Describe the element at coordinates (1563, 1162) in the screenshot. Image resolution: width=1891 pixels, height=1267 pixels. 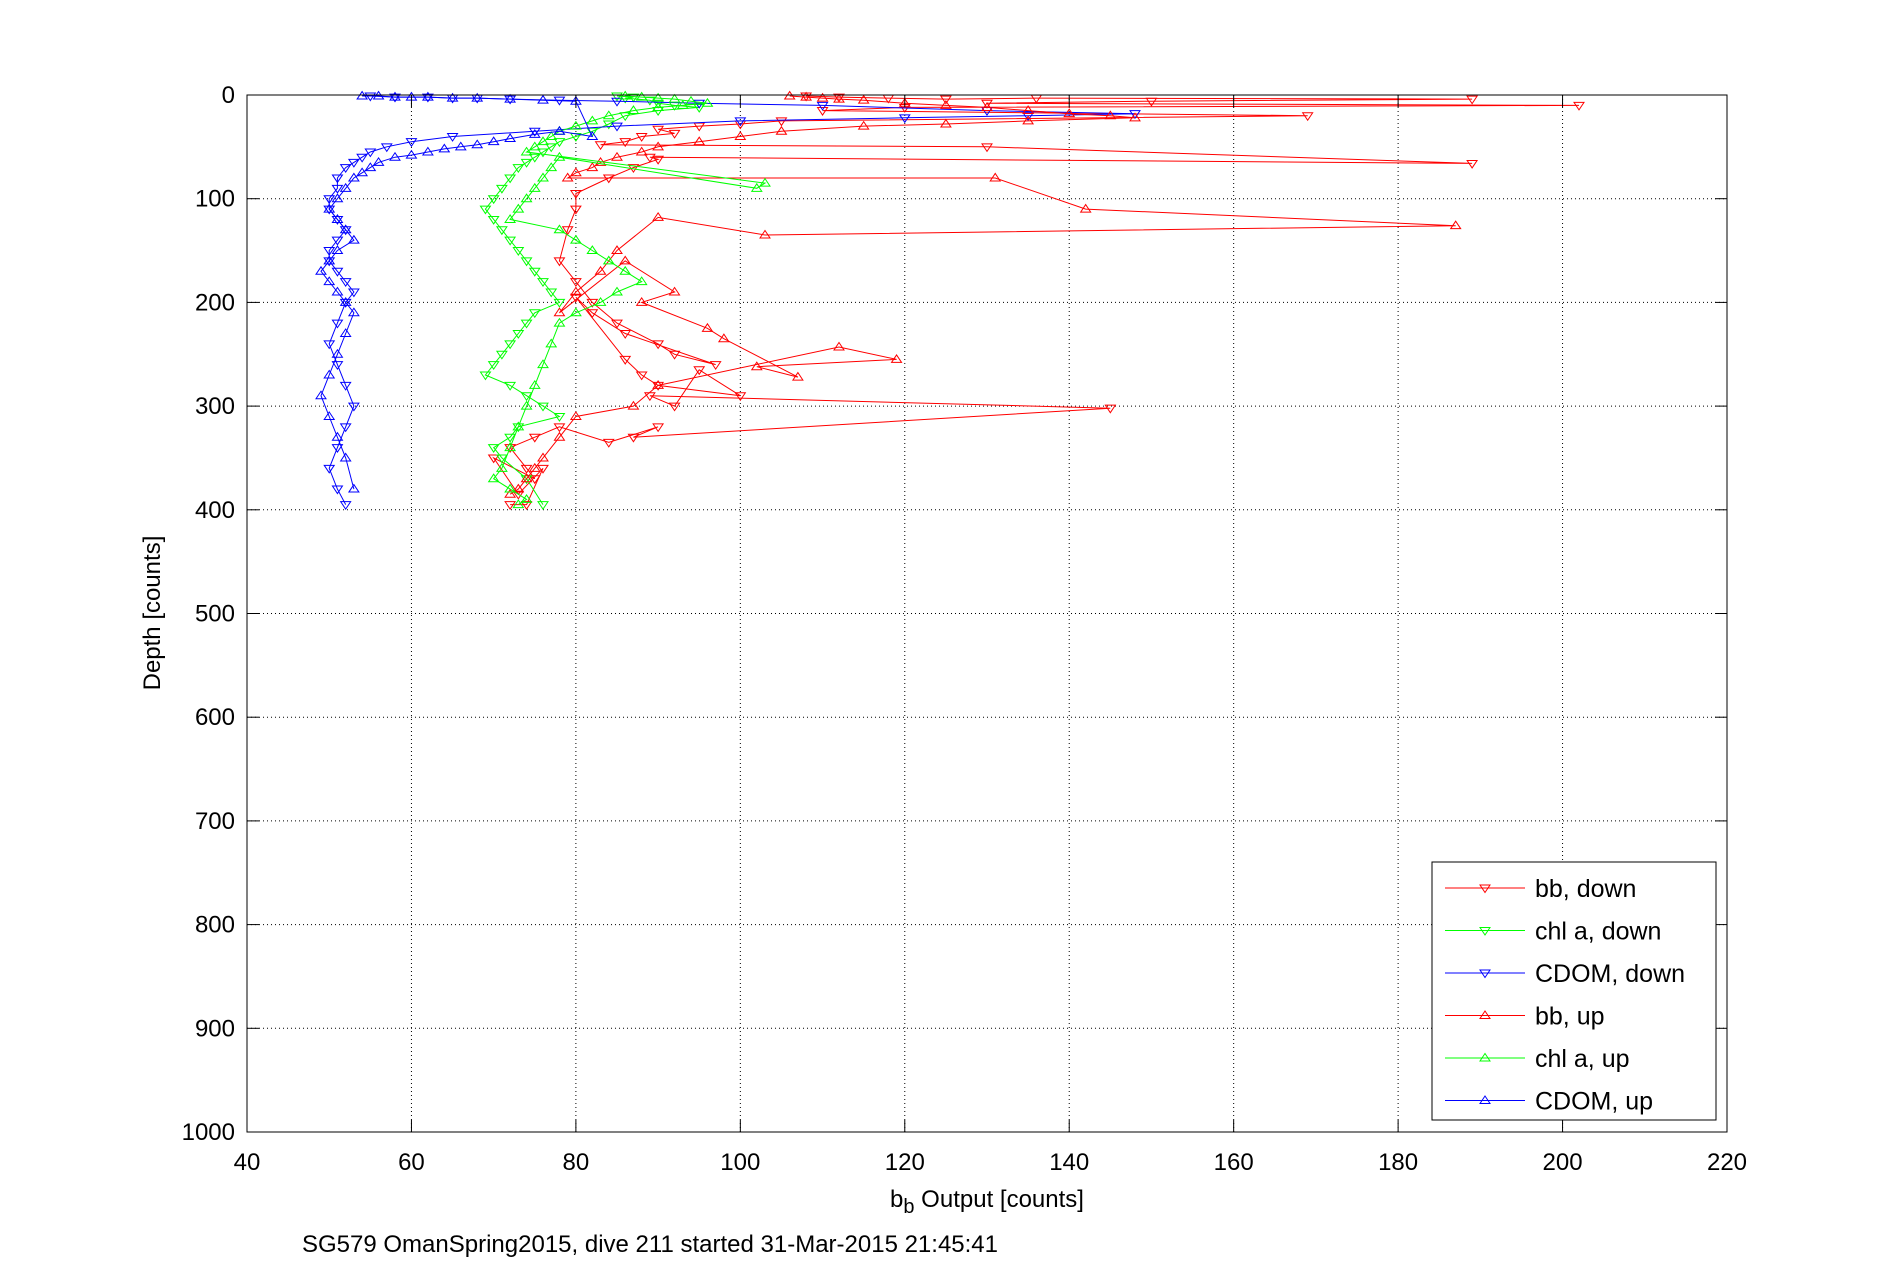
I see `x-tick-label: 200` at that location.